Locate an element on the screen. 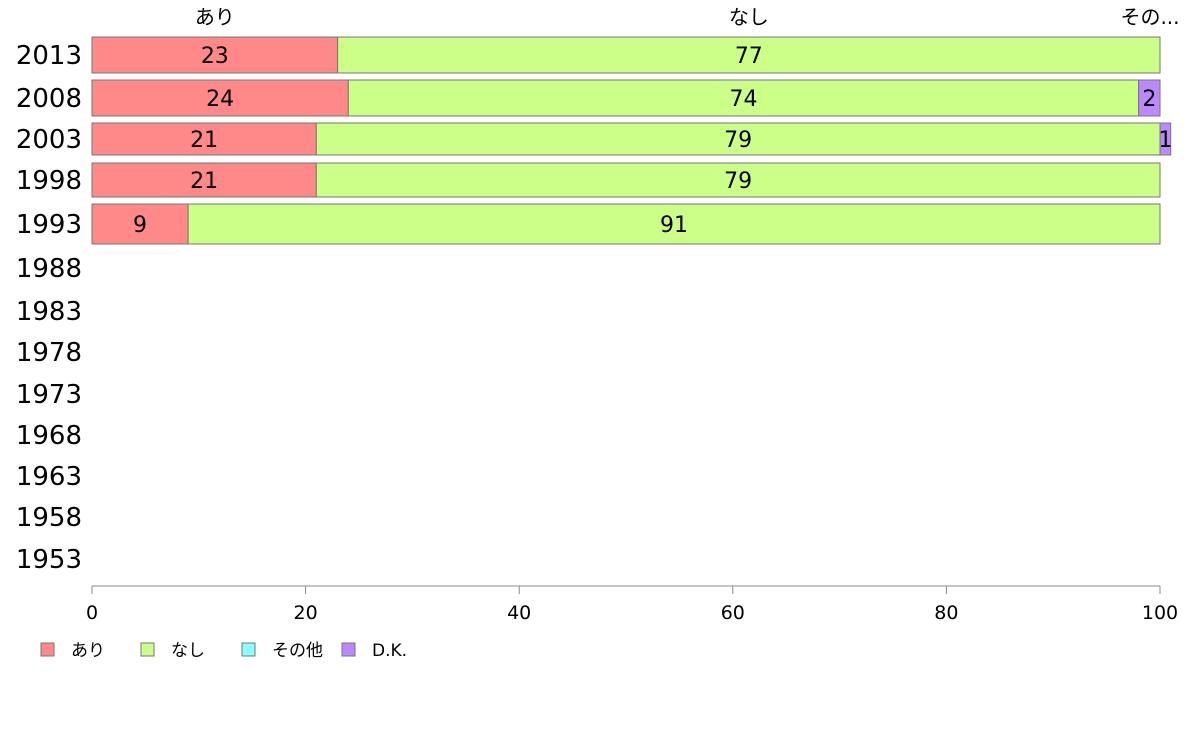 The image size is (1188, 736). y-tick-label-1993: 1993 is located at coordinates (49, 225).